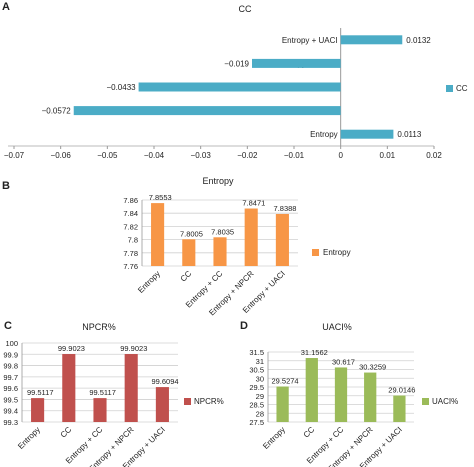 The width and height of the screenshot is (474, 467). I want to click on y-tick-label: 99.5, so click(10, 399).